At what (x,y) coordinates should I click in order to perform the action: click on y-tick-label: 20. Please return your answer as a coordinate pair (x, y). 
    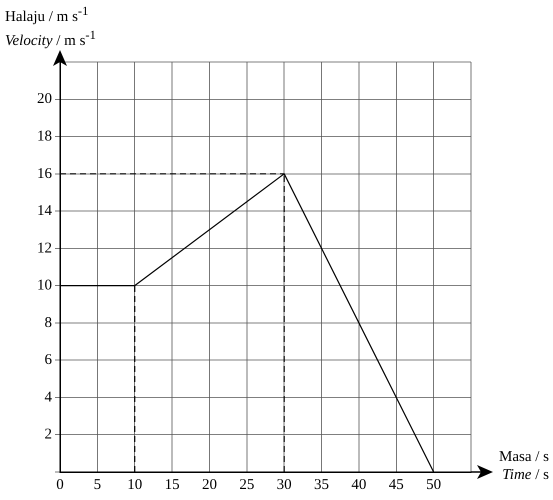
    Looking at the image, I should click on (44, 99).